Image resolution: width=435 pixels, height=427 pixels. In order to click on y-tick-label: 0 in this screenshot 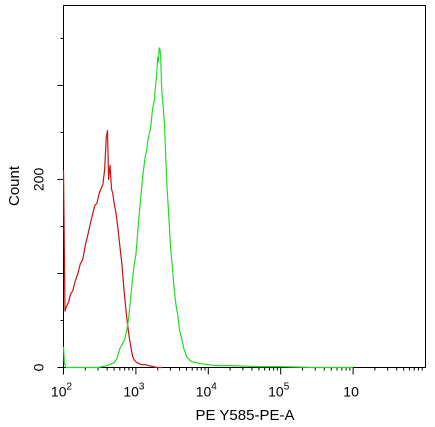, I will do `click(39, 367)`.